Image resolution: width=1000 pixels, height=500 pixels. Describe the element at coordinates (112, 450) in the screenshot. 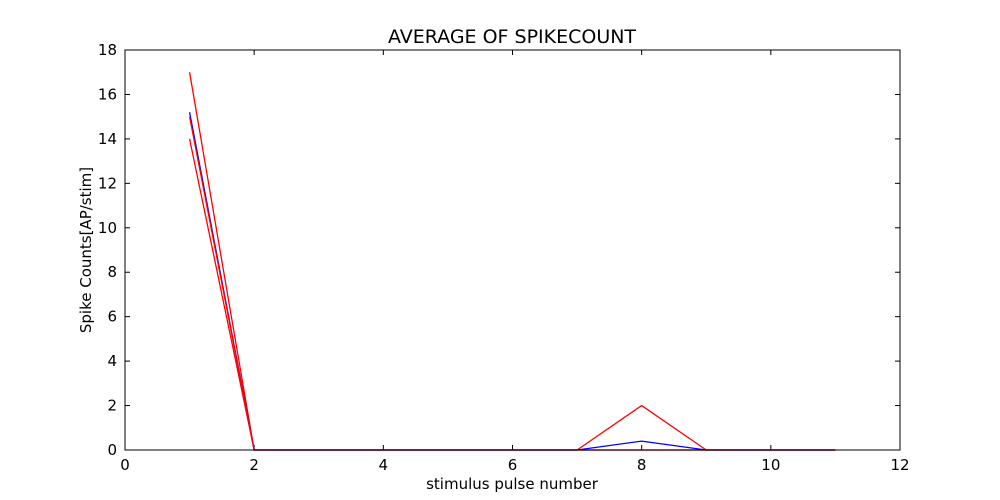

I see `y-tick-label: 0` at that location.